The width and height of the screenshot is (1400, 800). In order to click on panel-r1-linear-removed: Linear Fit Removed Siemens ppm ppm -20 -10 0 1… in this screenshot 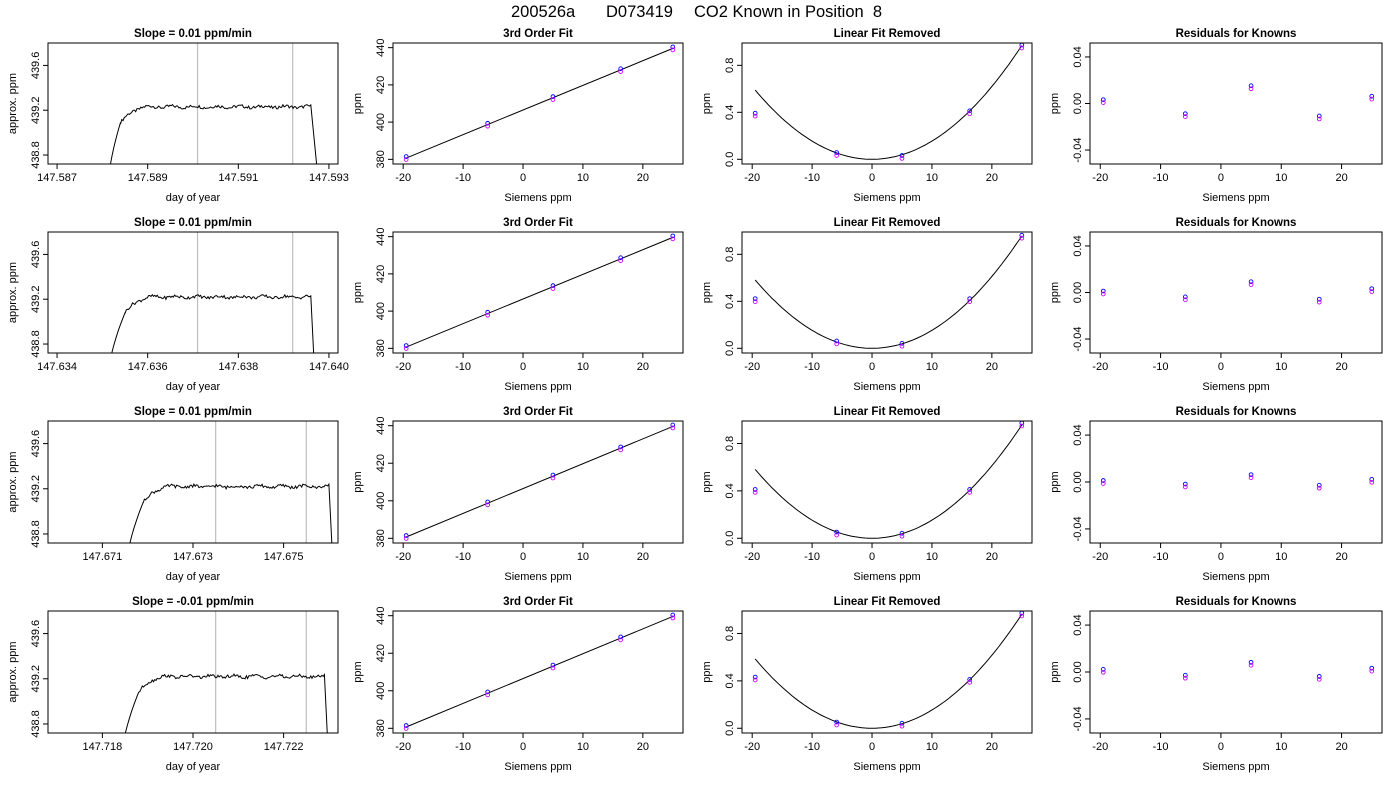, I will do `click(867, 116)`.